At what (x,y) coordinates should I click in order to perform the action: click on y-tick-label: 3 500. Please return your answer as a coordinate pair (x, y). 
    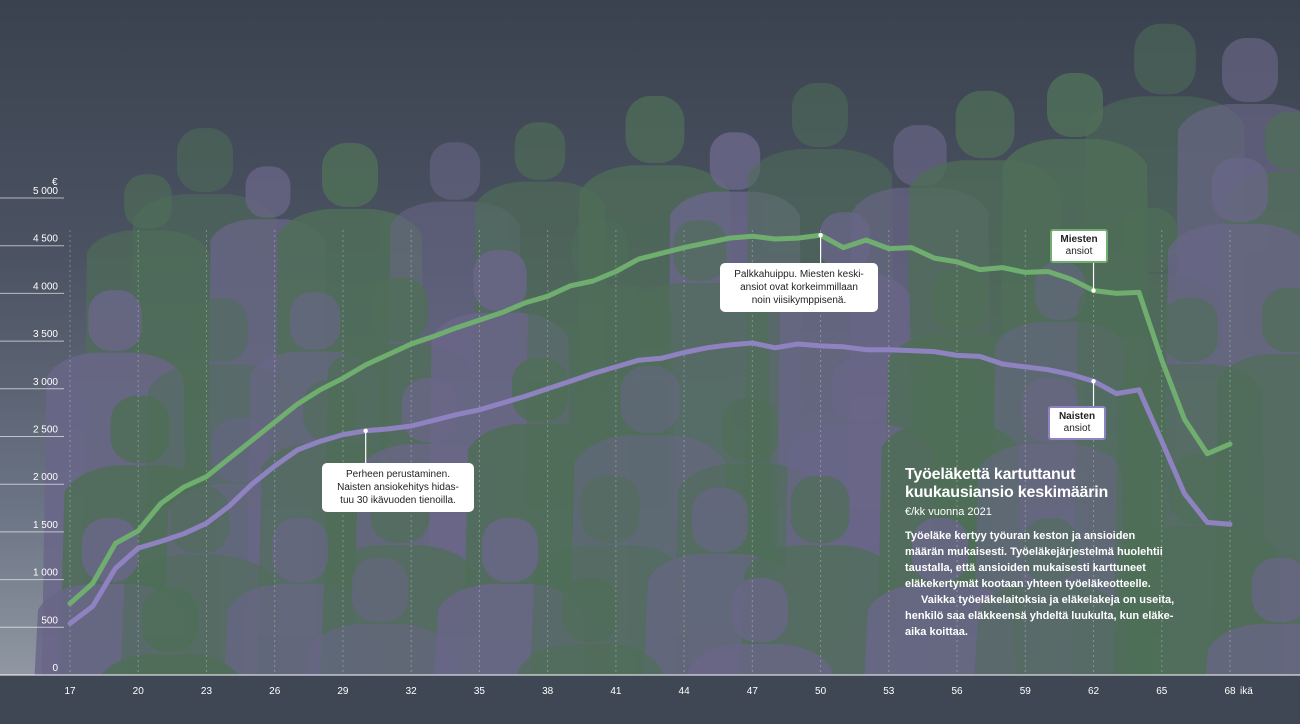
    Looking at the image, I should click on (45, 334).